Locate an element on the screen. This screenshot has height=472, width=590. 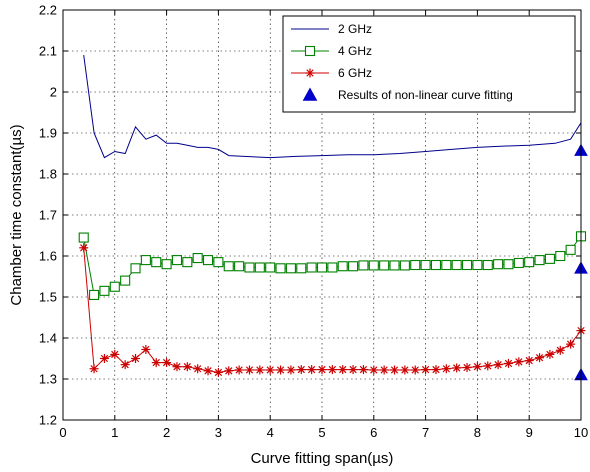
y-tick-label: 1.2 is located at coordinates (48, 420).